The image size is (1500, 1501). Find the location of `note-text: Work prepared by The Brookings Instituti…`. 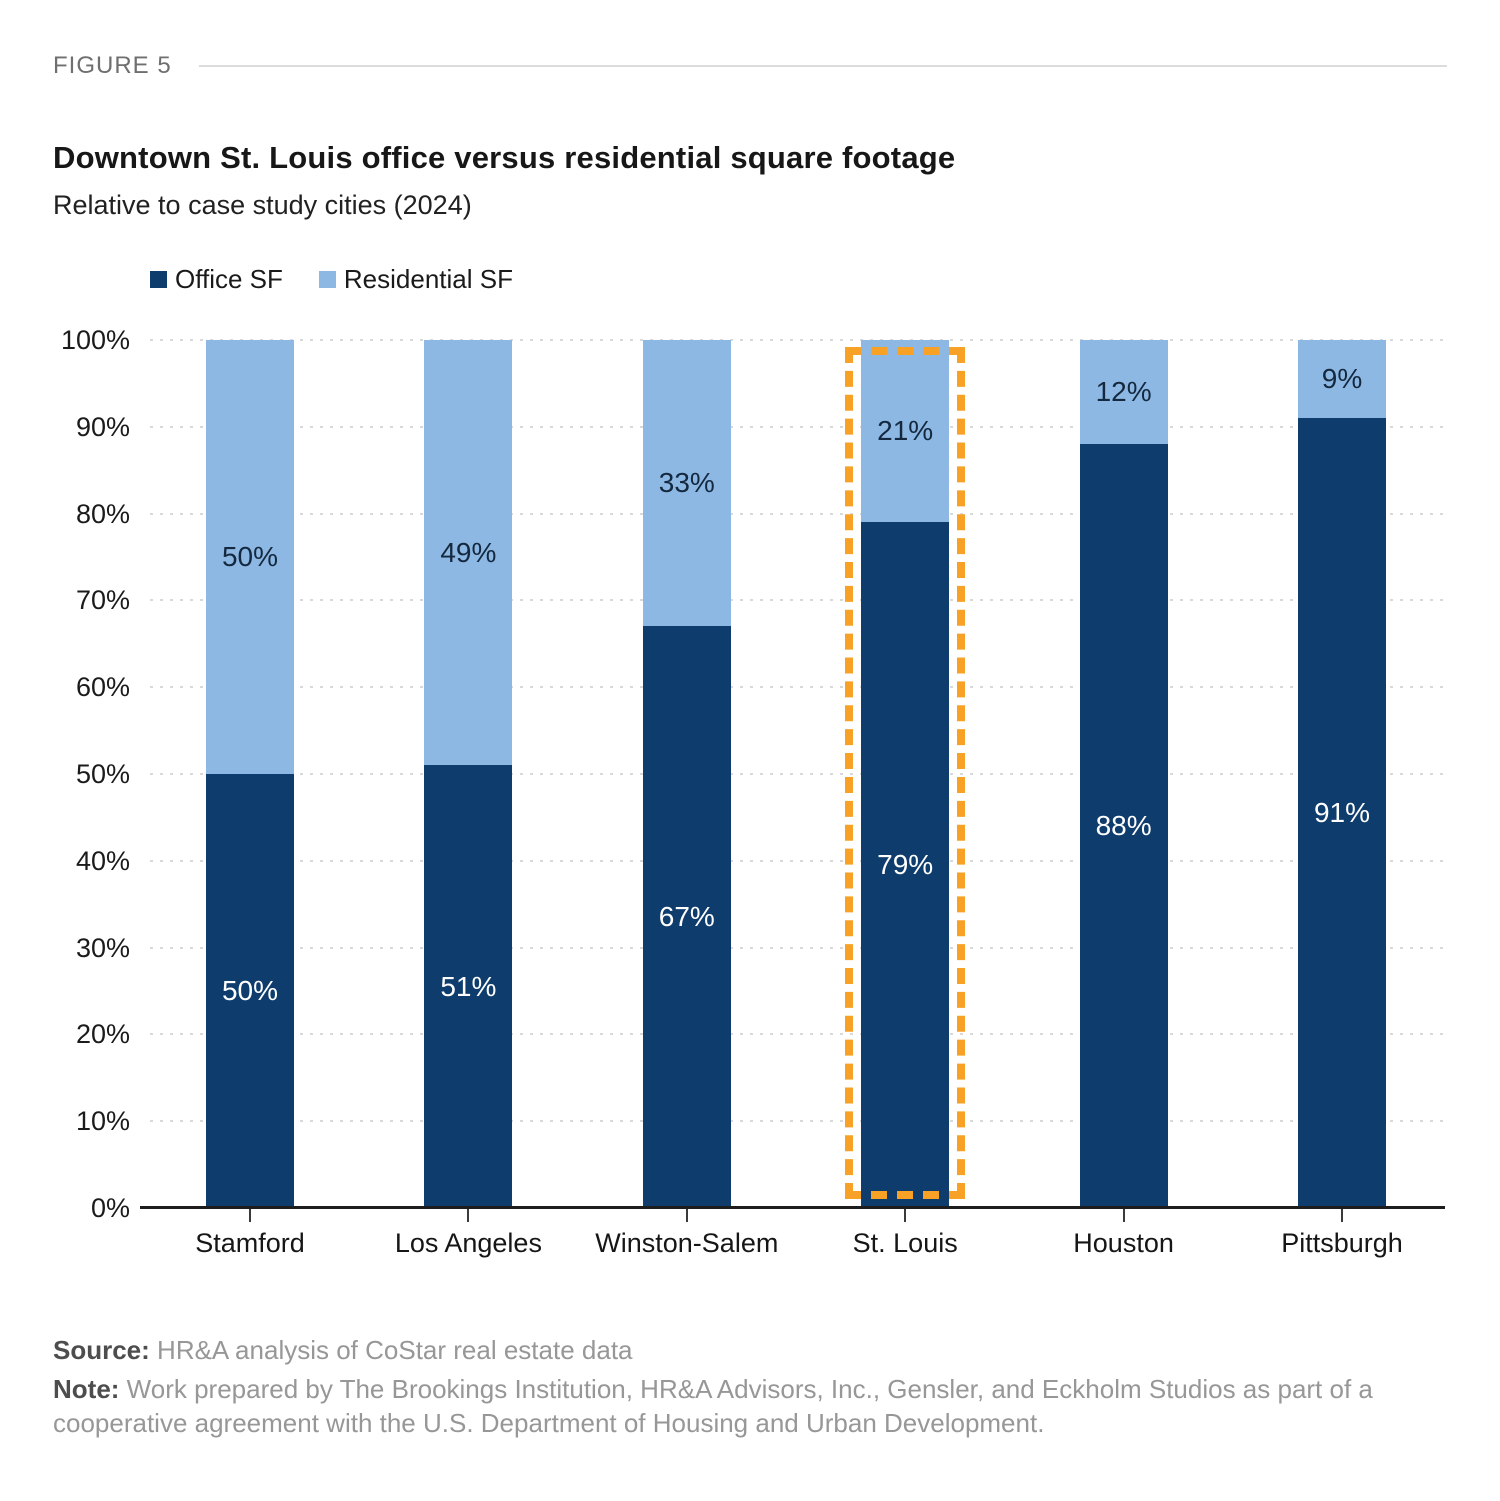

note-text: Work prepared by The Brookings Instituti… is located at coordinates (713, 1406).